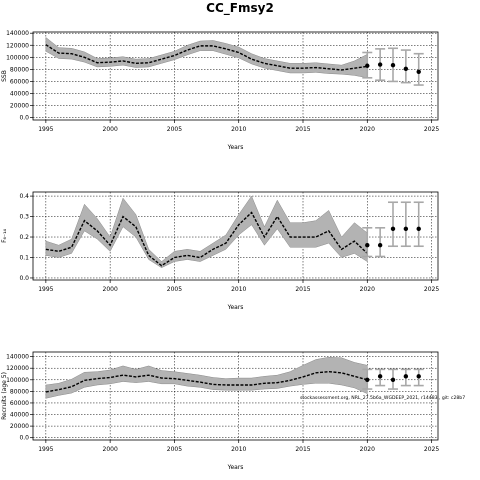  Describe the element at coordinates (4, 396) in the screenshot. I see `y-axis-label: Recruits (age 5)` at that location.